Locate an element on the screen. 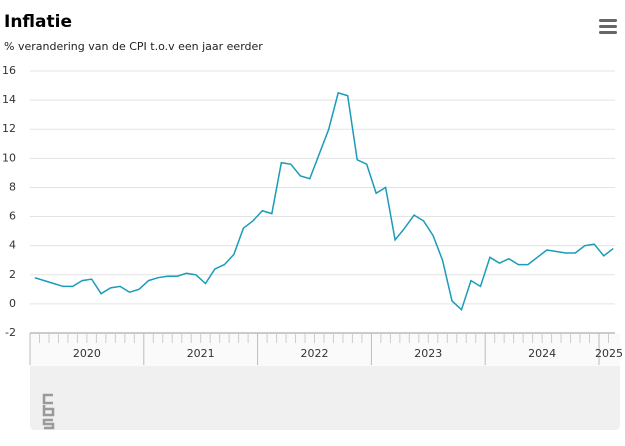 The height and width of the screenshot is (446, 625). x-tick-label: 2021 is located at coordinates (201, 353).